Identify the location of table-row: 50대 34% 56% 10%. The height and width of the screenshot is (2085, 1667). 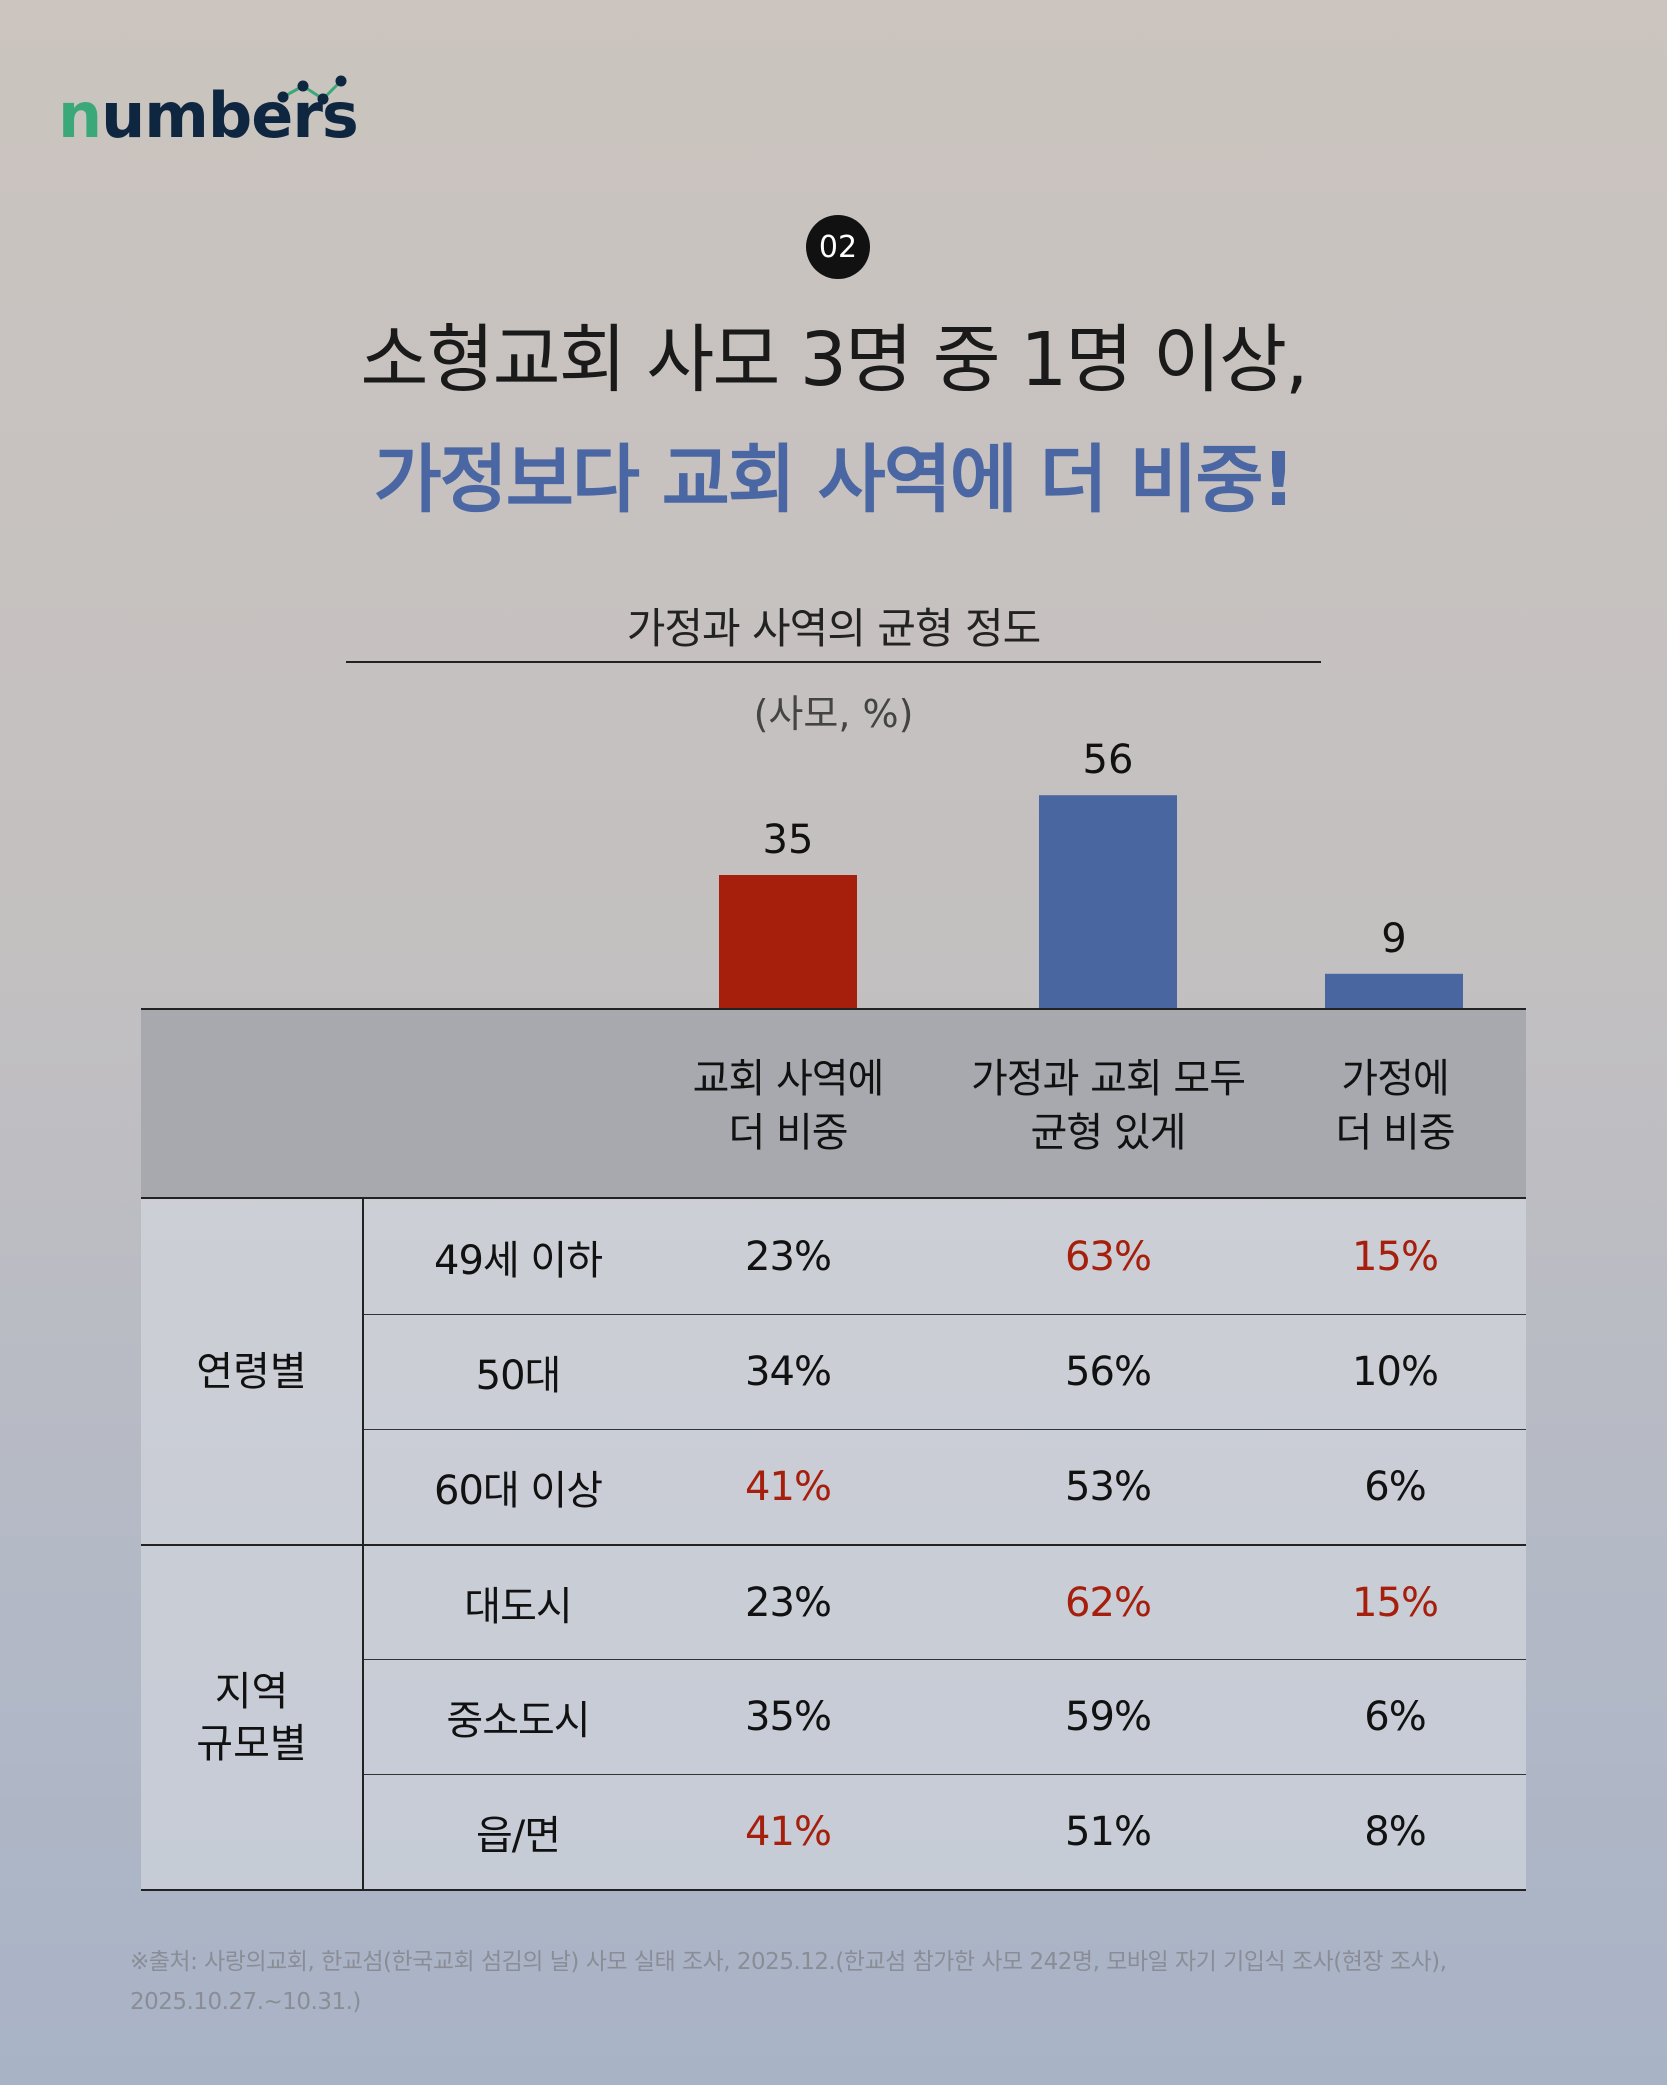
(945, 1371).